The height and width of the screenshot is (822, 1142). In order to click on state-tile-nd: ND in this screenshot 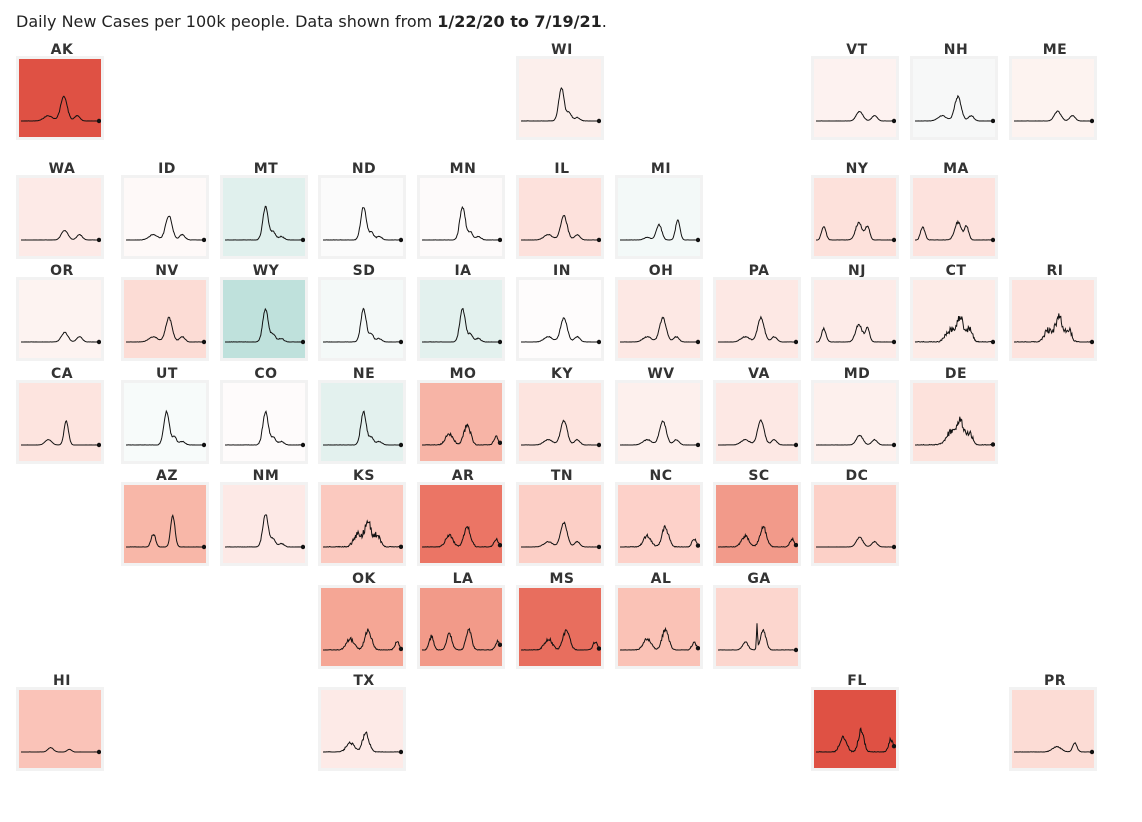, I will do `click(364, 215)`.